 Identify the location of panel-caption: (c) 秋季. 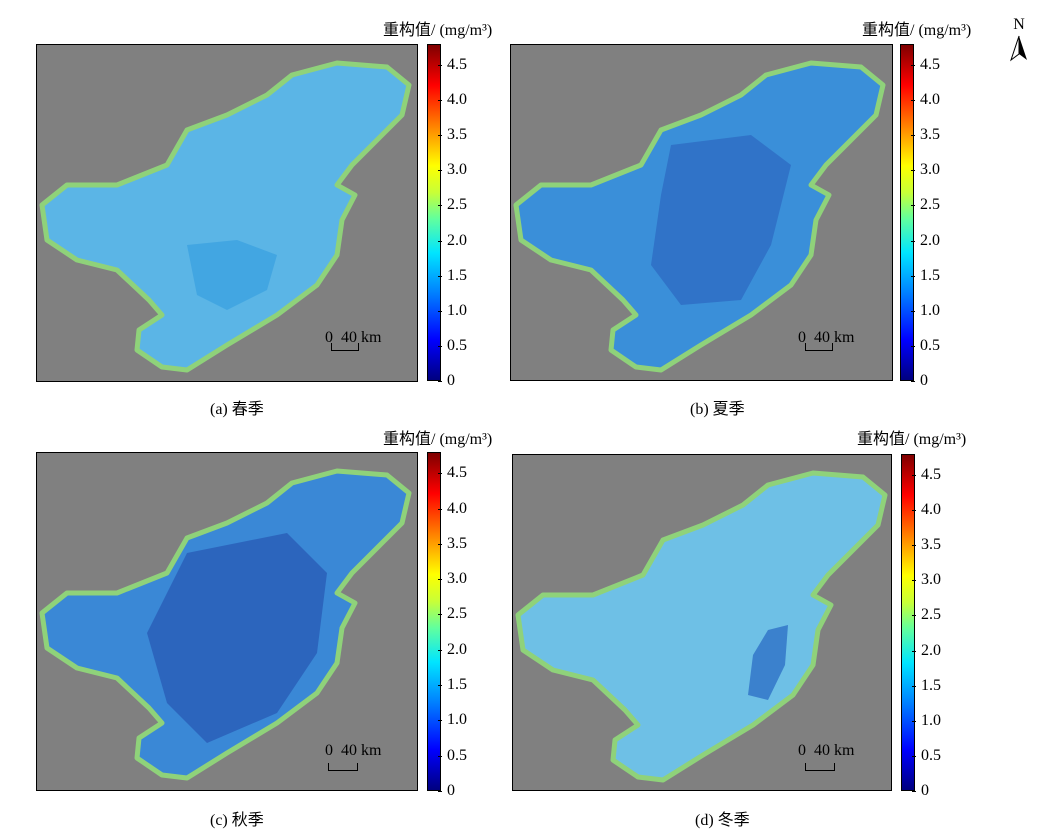
(237, 820).